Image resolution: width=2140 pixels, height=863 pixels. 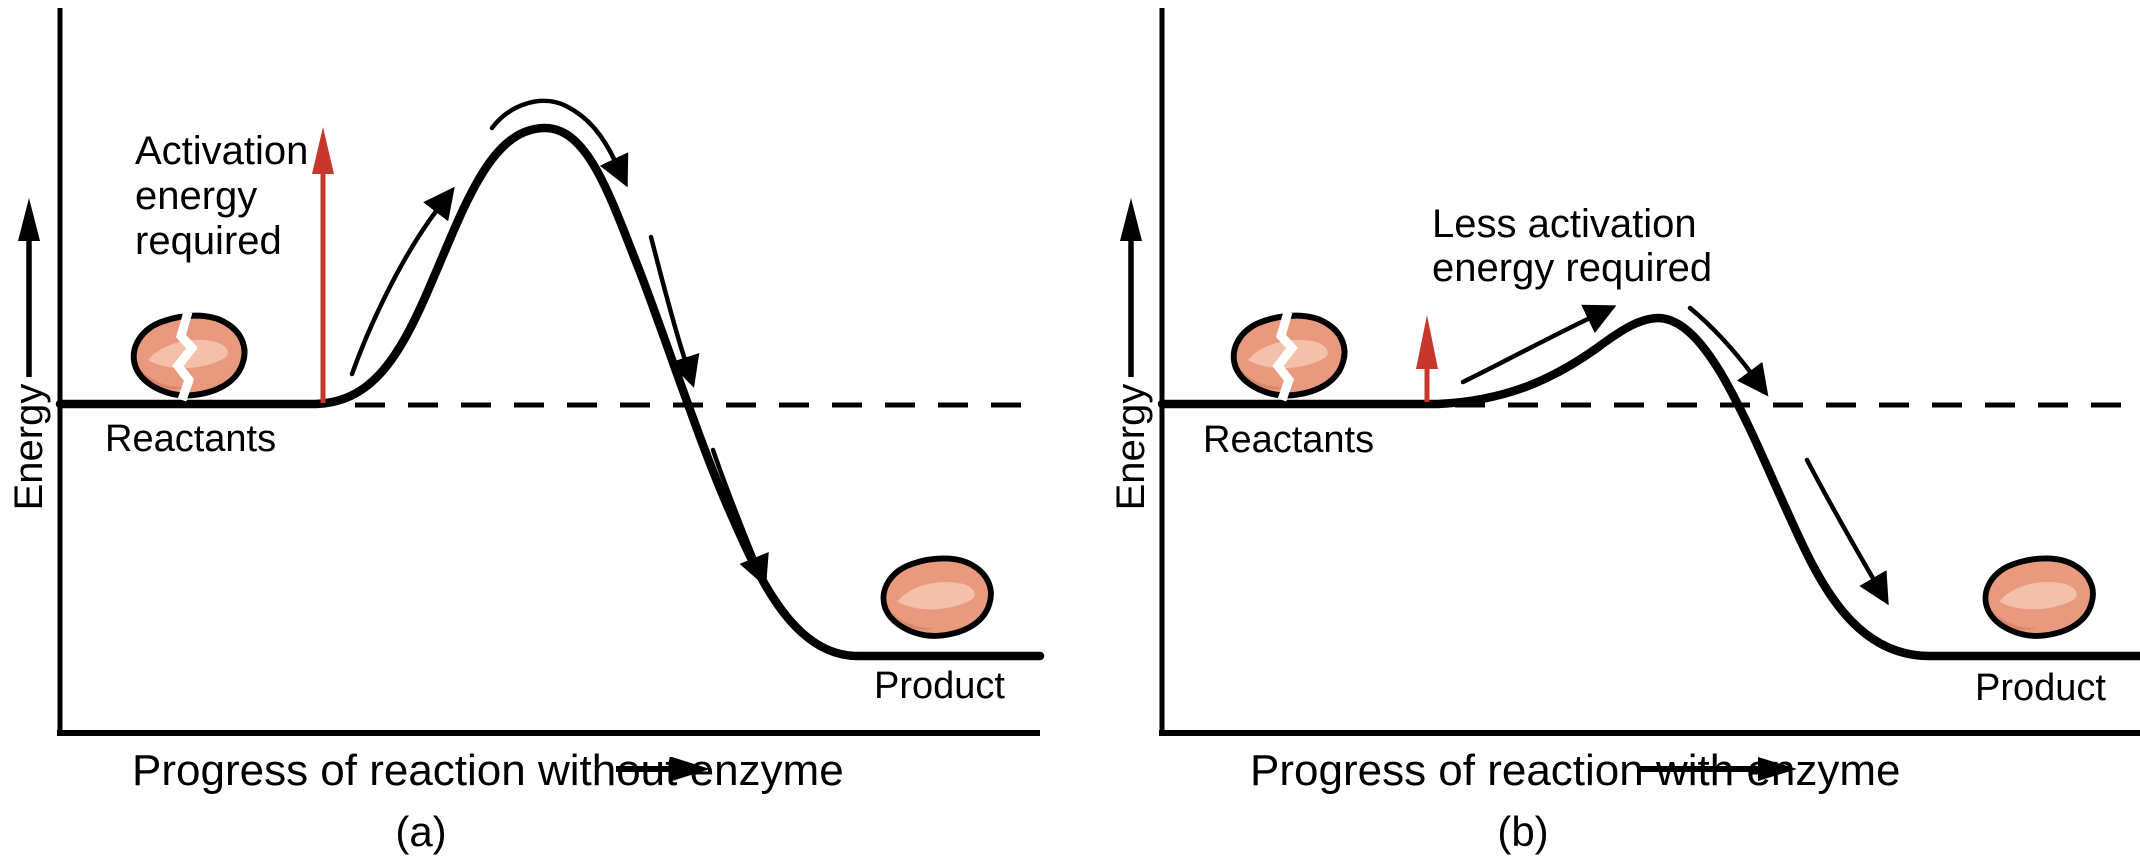 I want to click on panel-a-product-substrate-icon, so click(x=936, y=596).